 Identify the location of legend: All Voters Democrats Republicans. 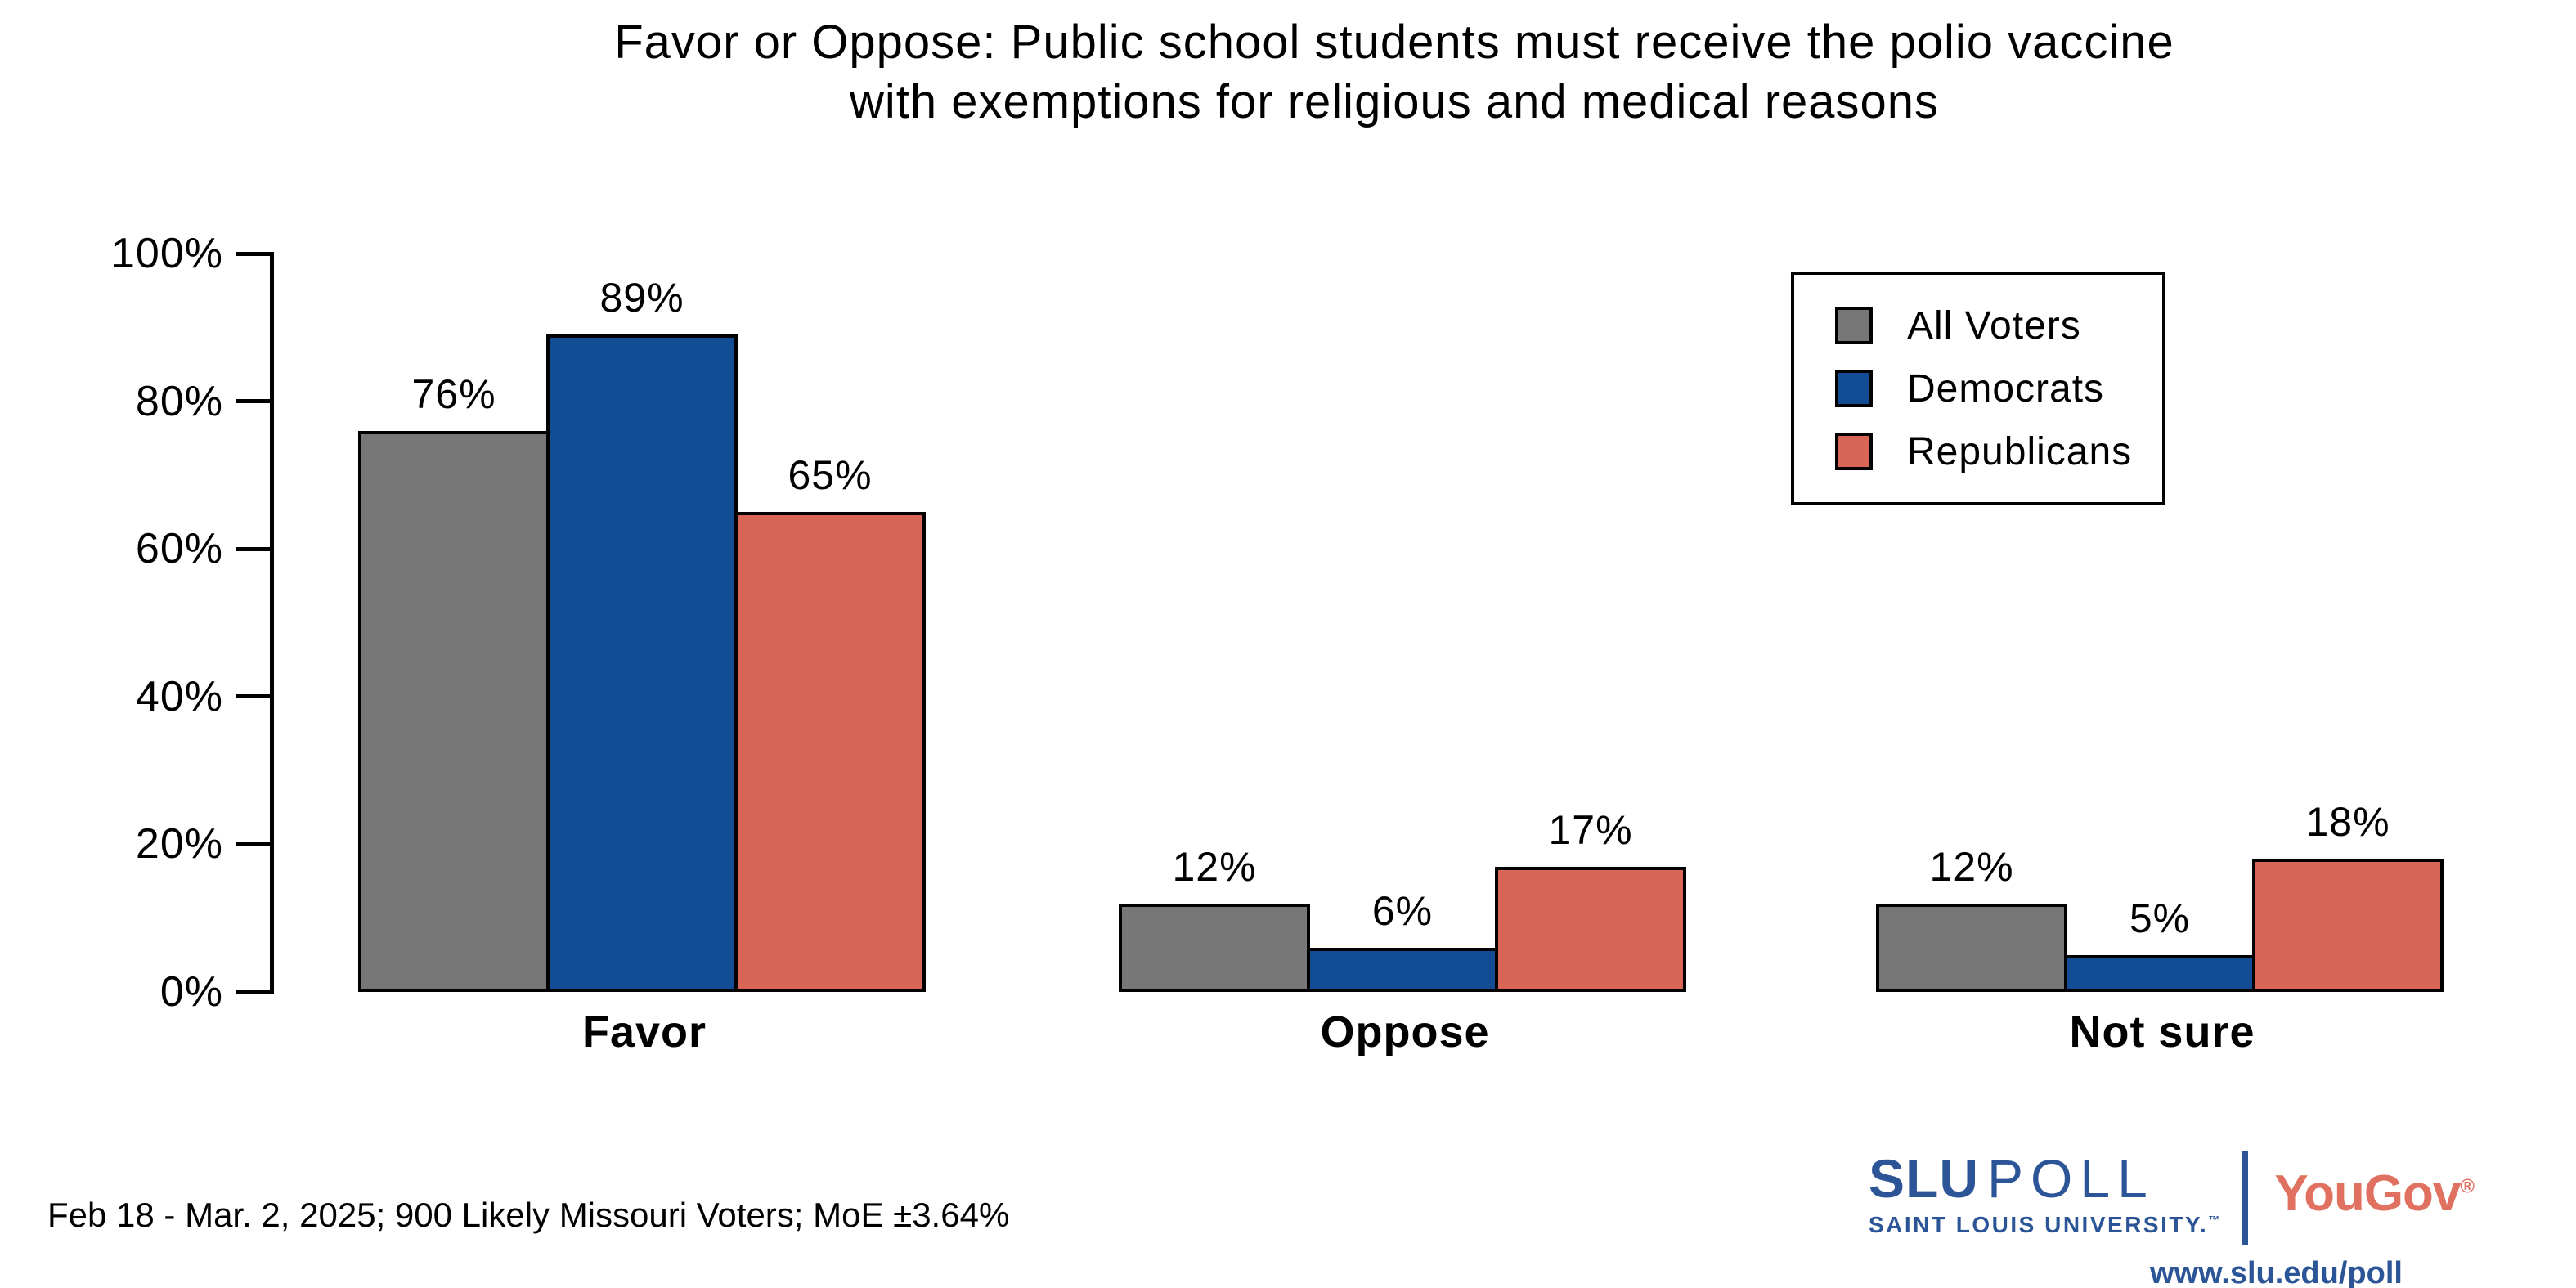
(1978, 388).